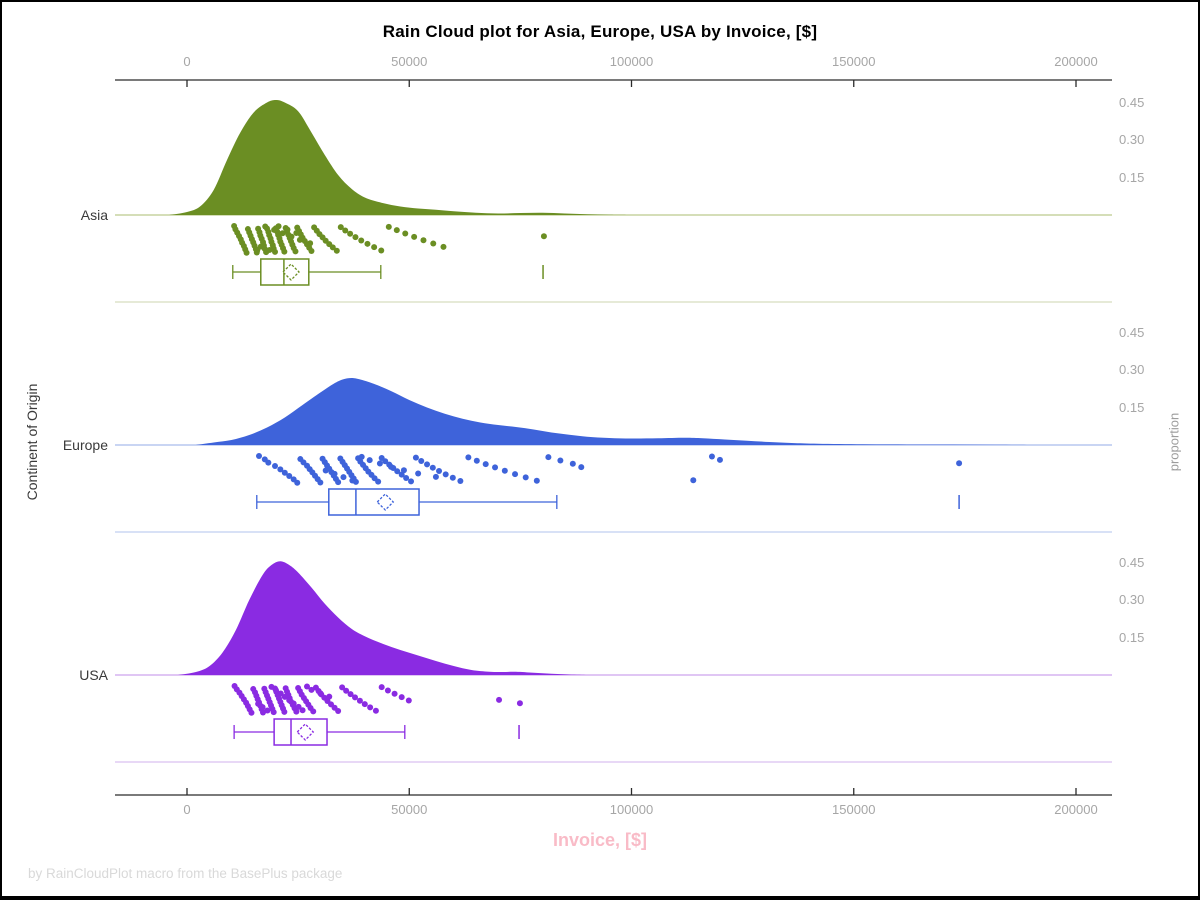 This screenshot has height=900, width=1200. What do you see at coordinates (32, 442) in the screenshot?
I see `y-axis-label-continent: Continent of Origin` at bounding box center [32, 442].